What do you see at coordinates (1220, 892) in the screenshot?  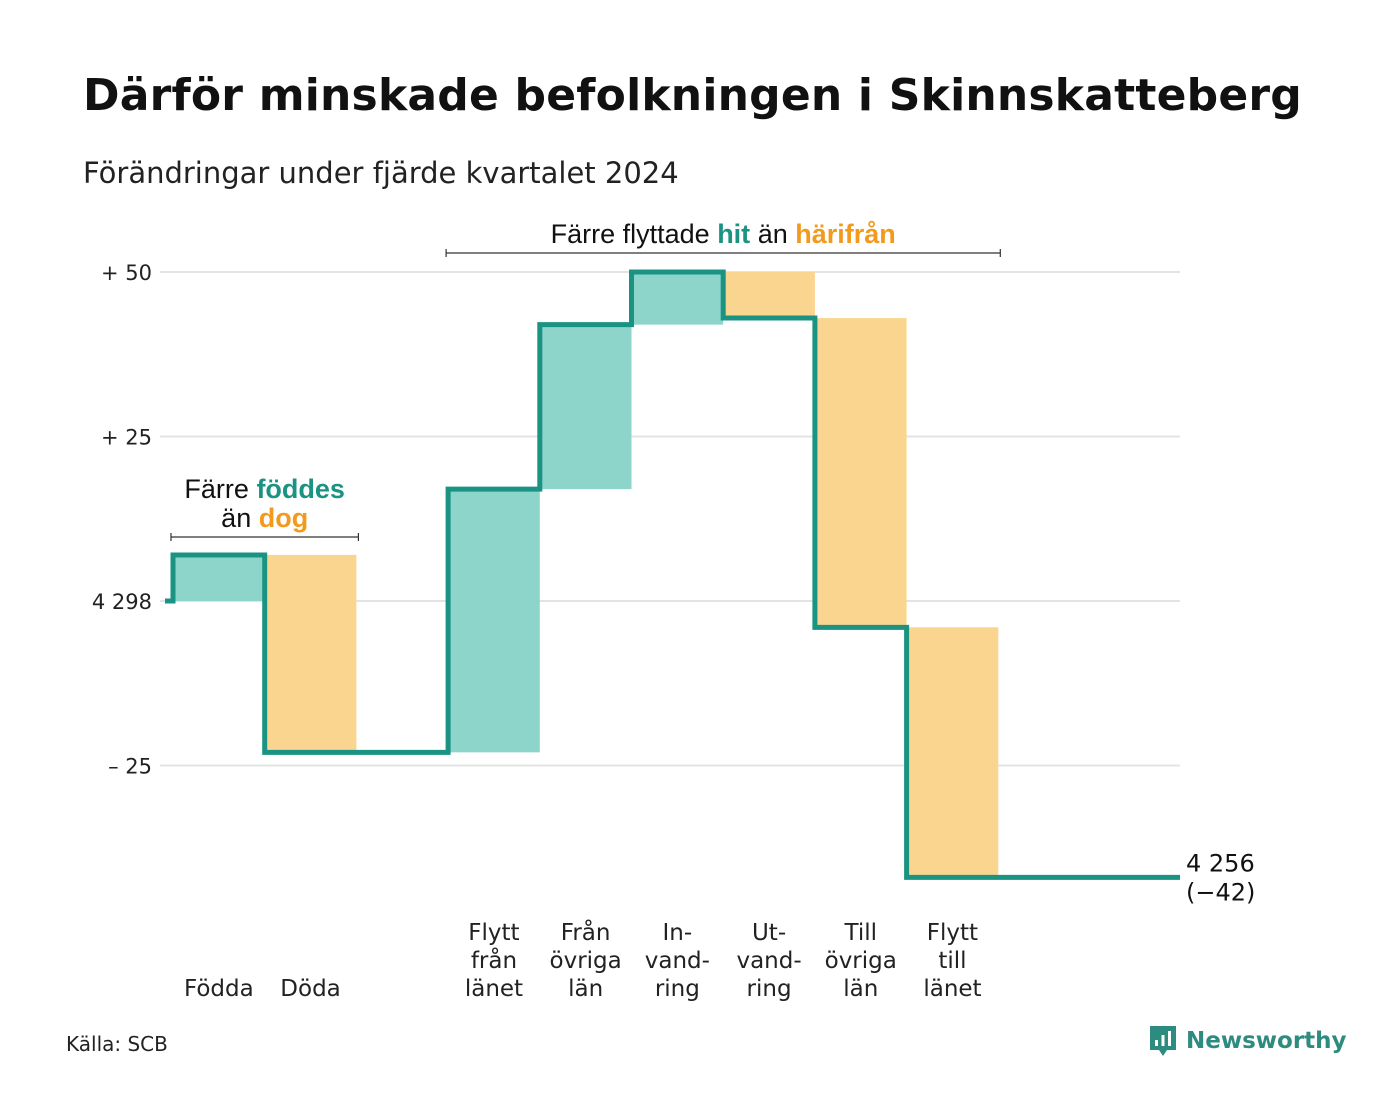 I see `end-value-label: (−42)` at bounding box center [1220, 892].